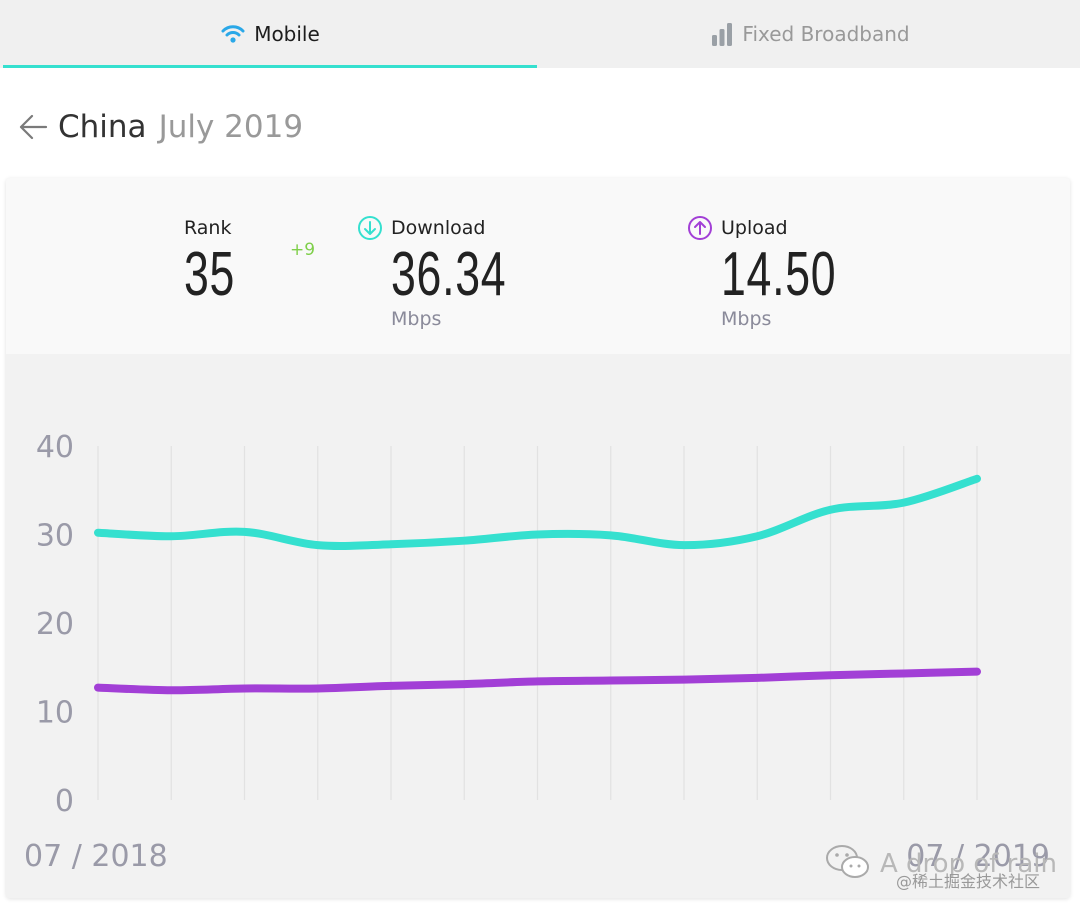 This screenshot has width=1080, height=913. Describe the element at coordinates (303, 250) in the screenshot. I see `rank-change: +9` at that location.